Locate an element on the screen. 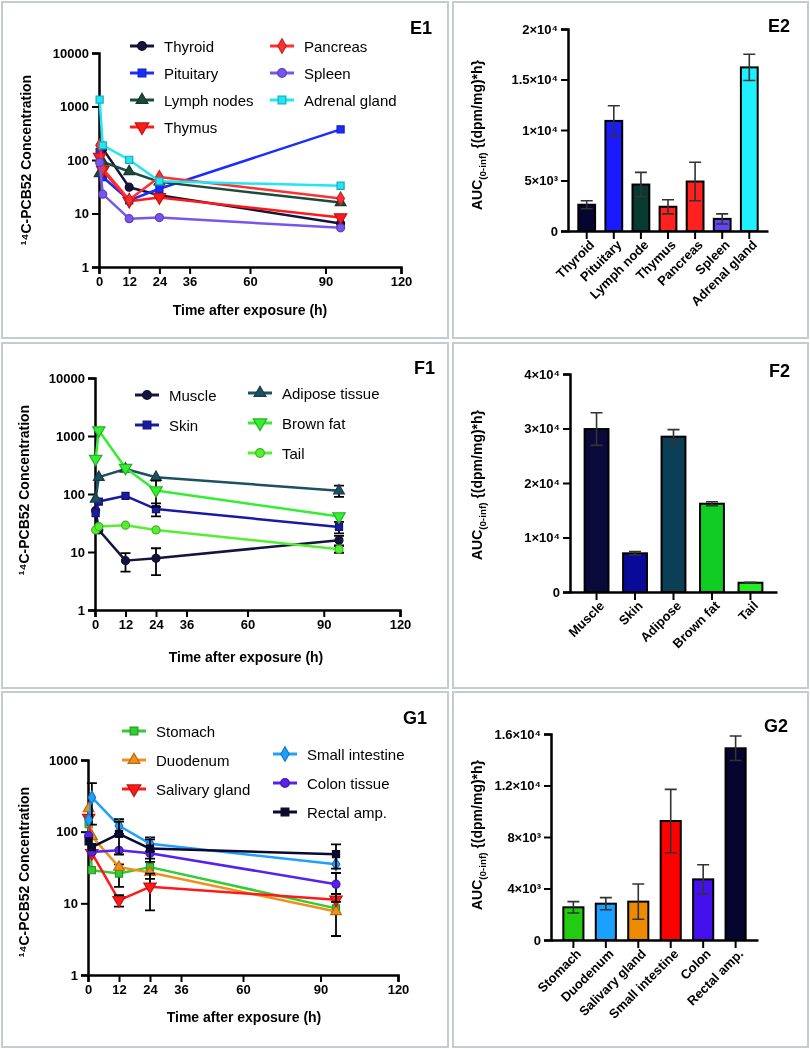  legend-label: Lymph nodes is located at coordinates (209, 100).